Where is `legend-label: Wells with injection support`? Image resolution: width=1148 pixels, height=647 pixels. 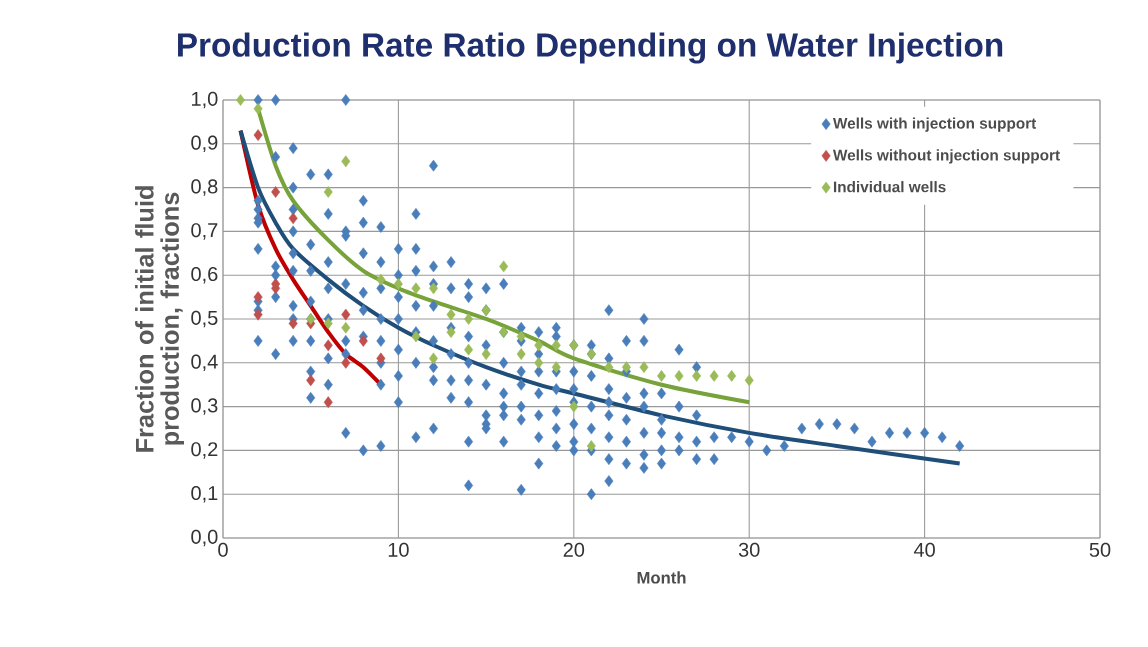
legend-label: Wells with injection support is located at coordinates (934, 124).